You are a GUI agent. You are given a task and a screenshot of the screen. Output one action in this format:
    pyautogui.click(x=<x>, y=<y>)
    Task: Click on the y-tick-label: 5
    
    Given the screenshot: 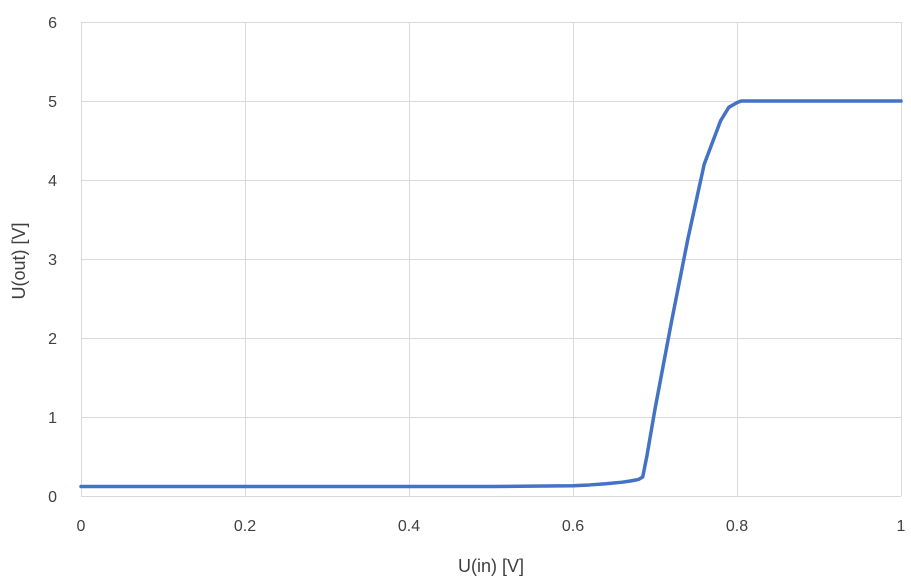 What is the action you would take?
    pyautogui.click(x=52, y=102)
    